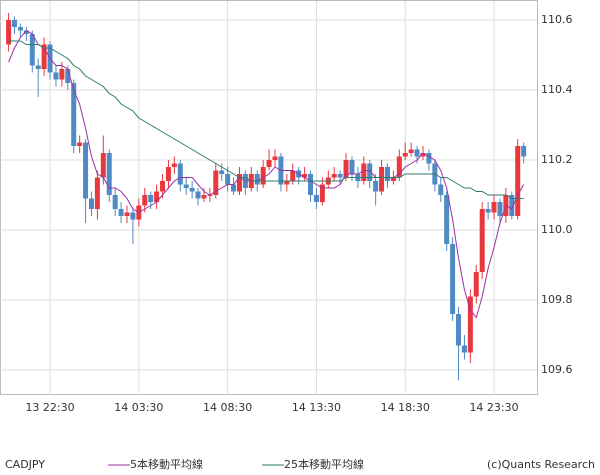  I want to click on legend-label: 25本移動平均線, so click(324, 464).